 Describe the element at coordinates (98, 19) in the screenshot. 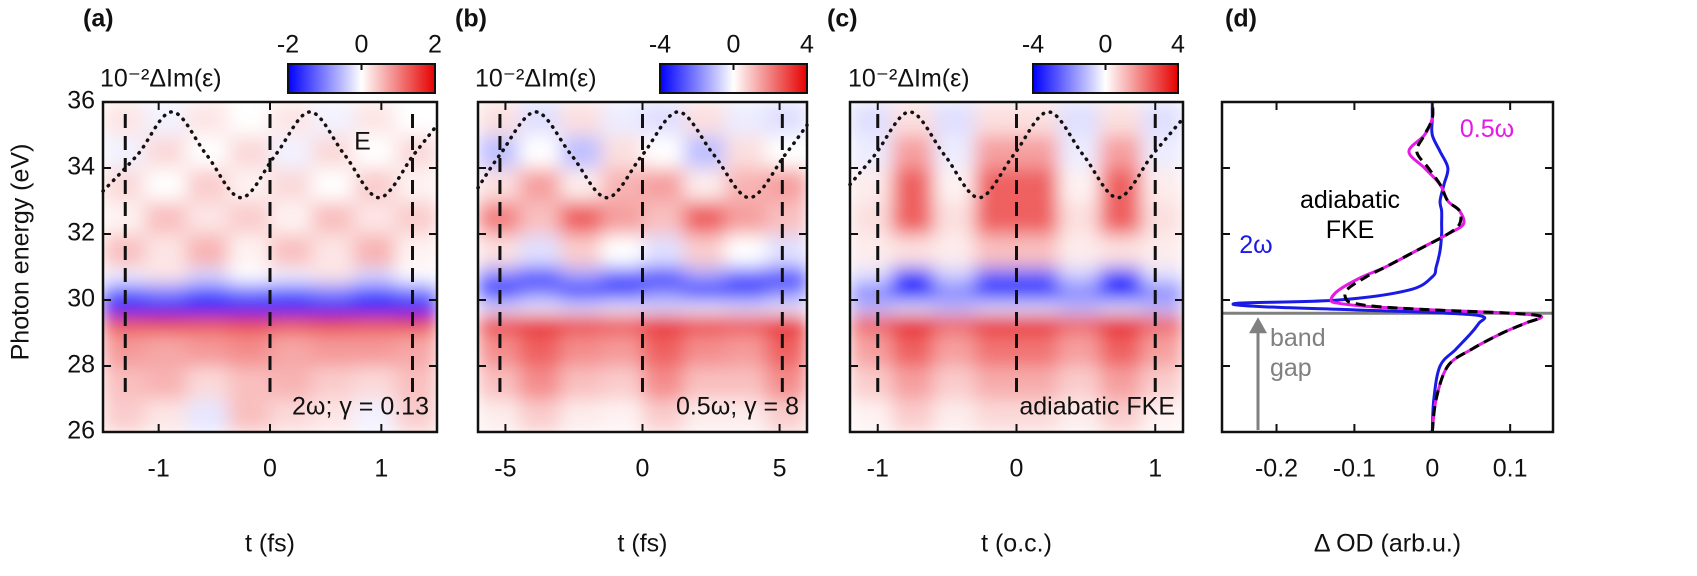

I see `panel-label: (a)` at that location.